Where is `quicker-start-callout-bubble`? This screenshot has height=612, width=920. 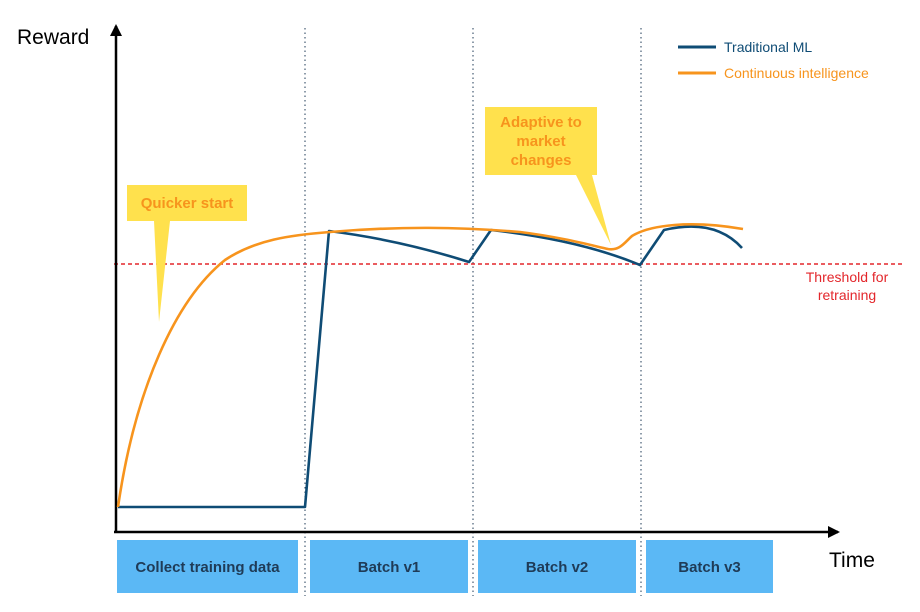
quicker-start-callout-bubble is located at coordinates (187, 253).